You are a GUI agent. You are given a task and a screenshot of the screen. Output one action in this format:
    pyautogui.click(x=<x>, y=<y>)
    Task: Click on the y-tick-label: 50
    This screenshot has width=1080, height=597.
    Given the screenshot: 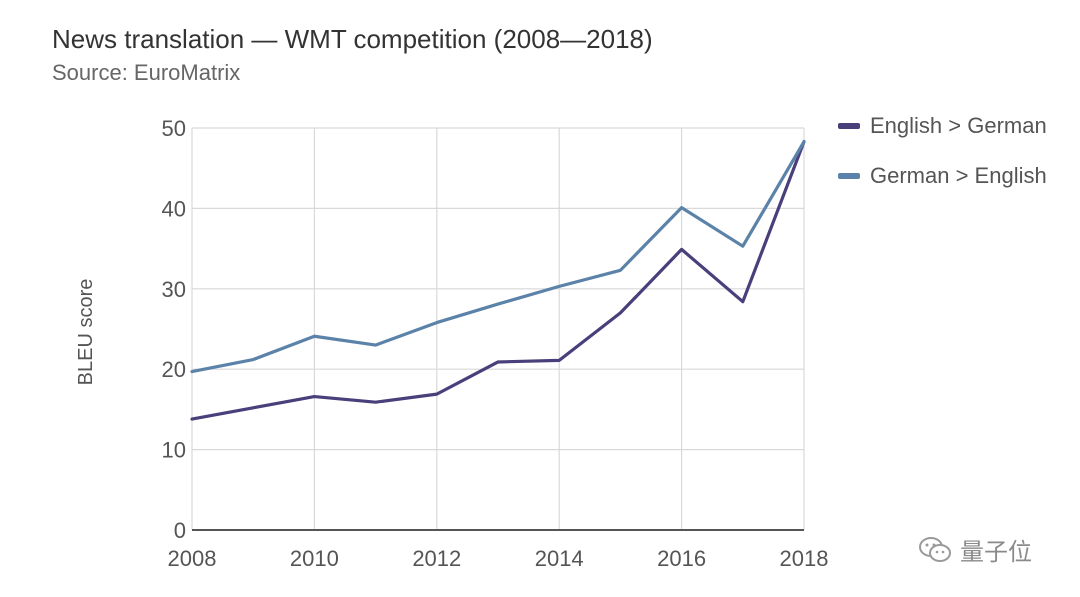 What is the action you would take?
    pyautogui.click(x=174, y=128)
    